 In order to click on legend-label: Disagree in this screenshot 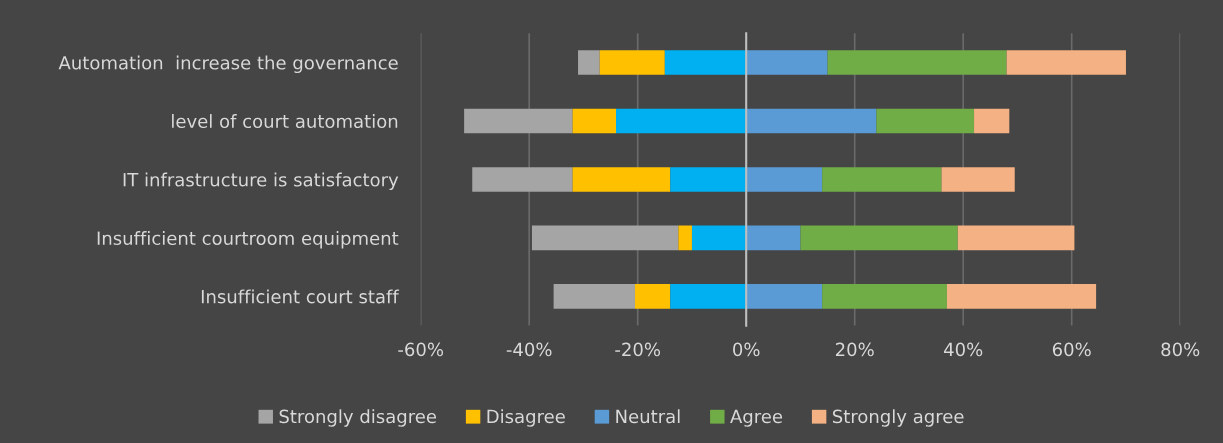, I will do `click(526, 418)`.